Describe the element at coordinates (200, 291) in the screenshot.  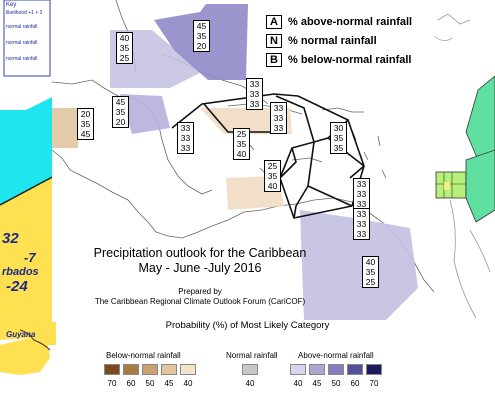
I see `prepared-by-label: Prepared by` at that location.